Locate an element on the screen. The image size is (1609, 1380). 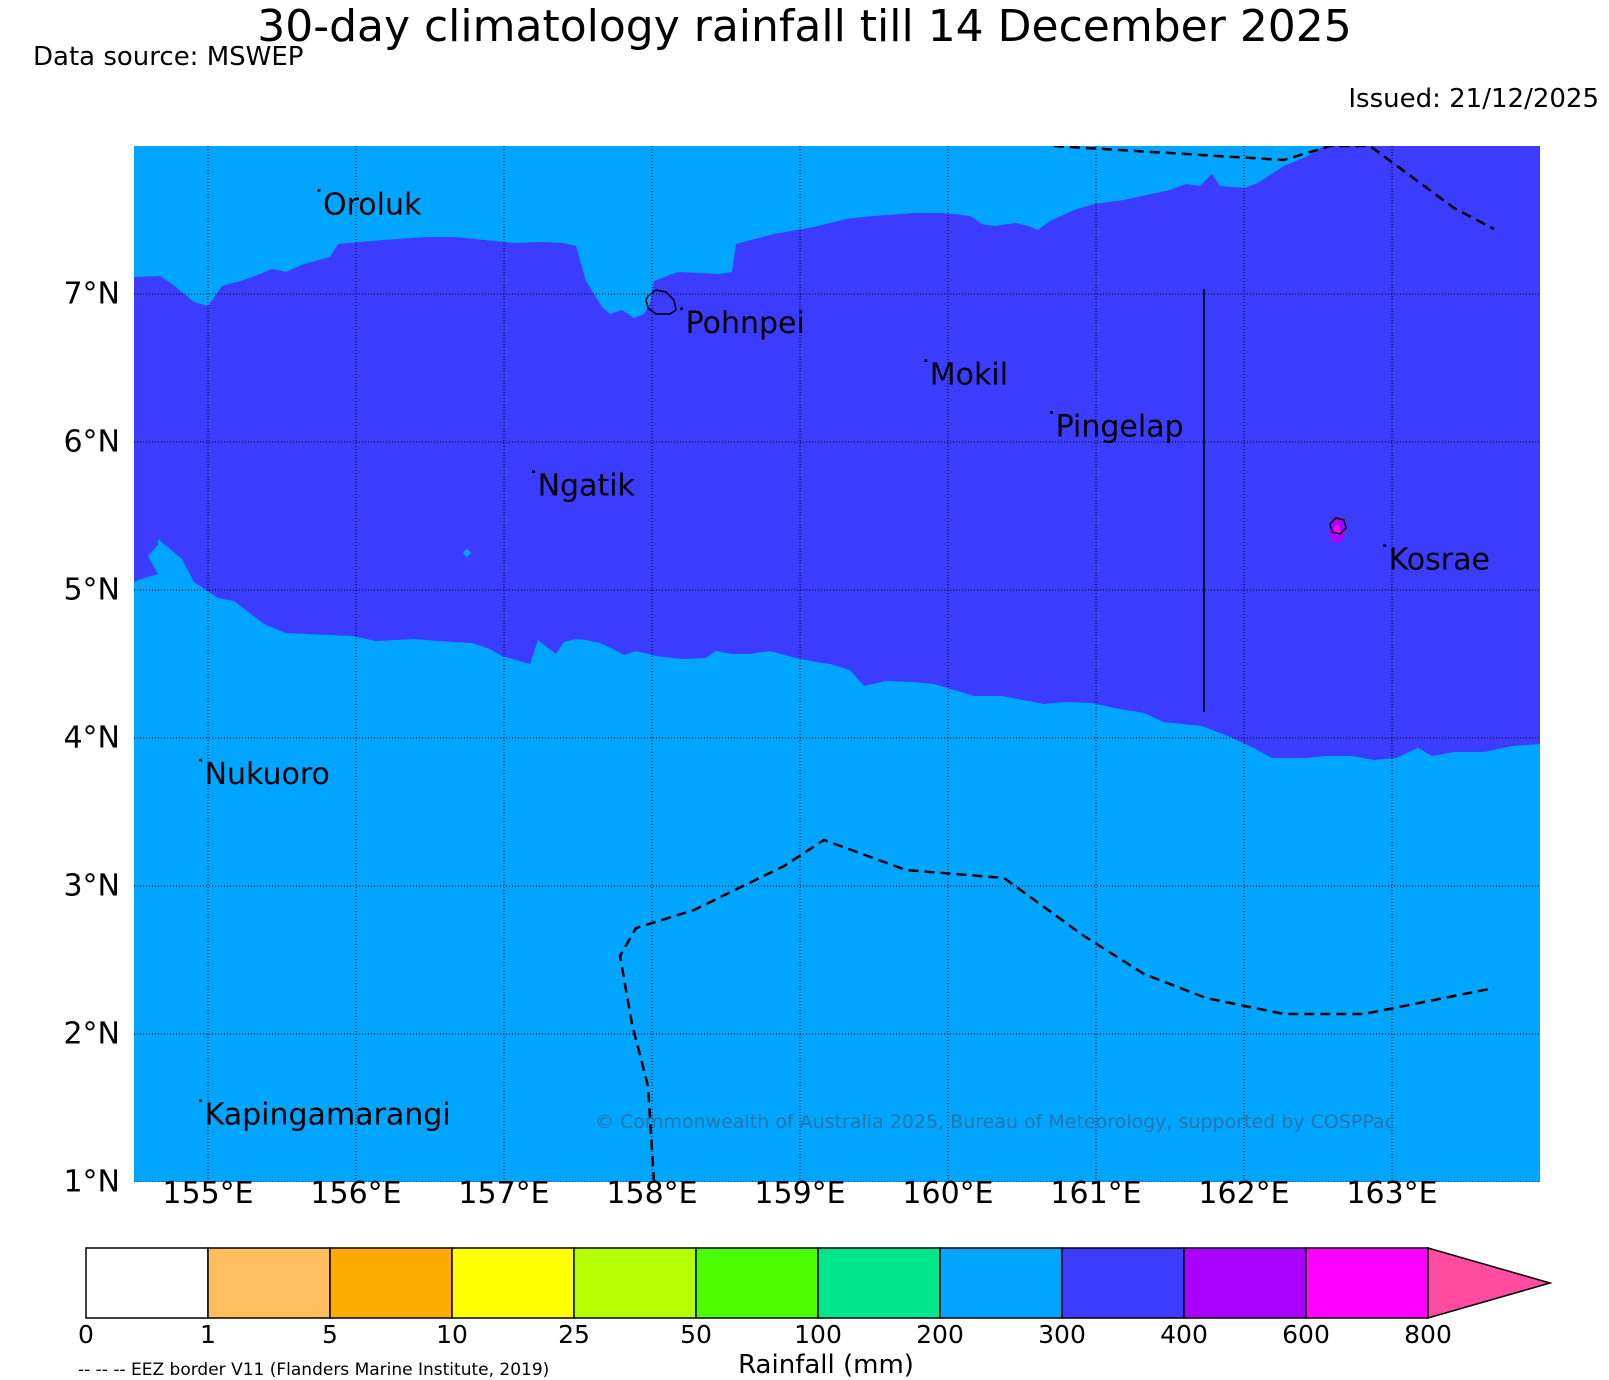
colorbar-tick-label: 10 is located at coordinates (452, 1334).